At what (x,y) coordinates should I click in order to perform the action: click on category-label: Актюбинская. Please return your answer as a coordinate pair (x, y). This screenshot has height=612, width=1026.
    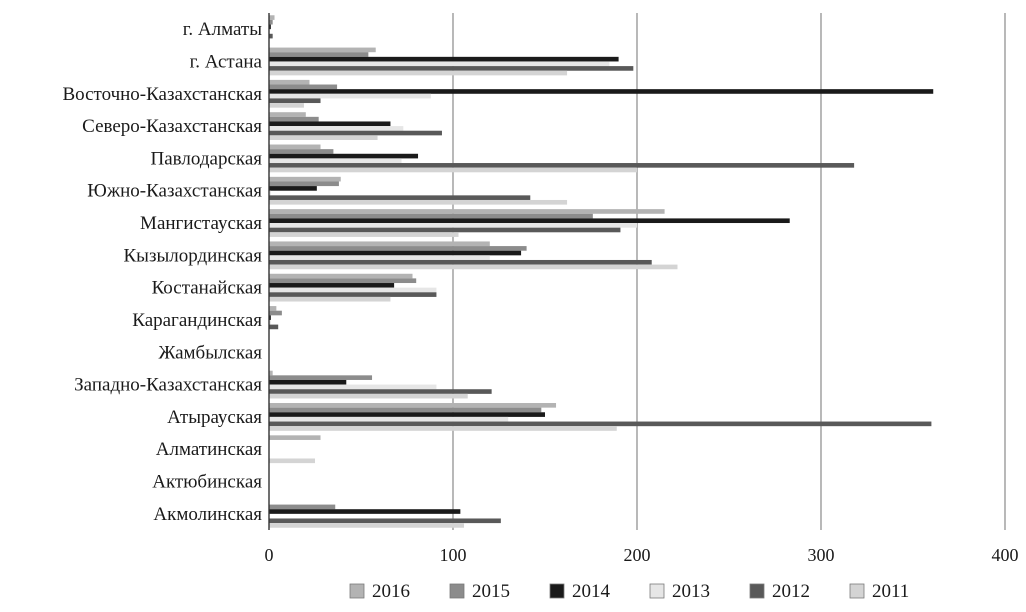
    Looking at the image, I should click on (207, 482).